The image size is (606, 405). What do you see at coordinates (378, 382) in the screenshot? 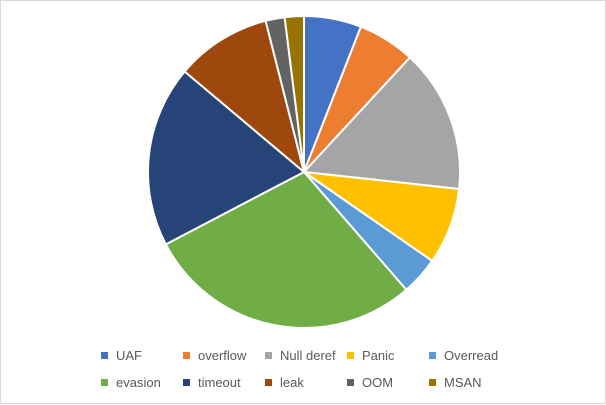
I see `legend-label: OOM` at bounding box center [378, 382].